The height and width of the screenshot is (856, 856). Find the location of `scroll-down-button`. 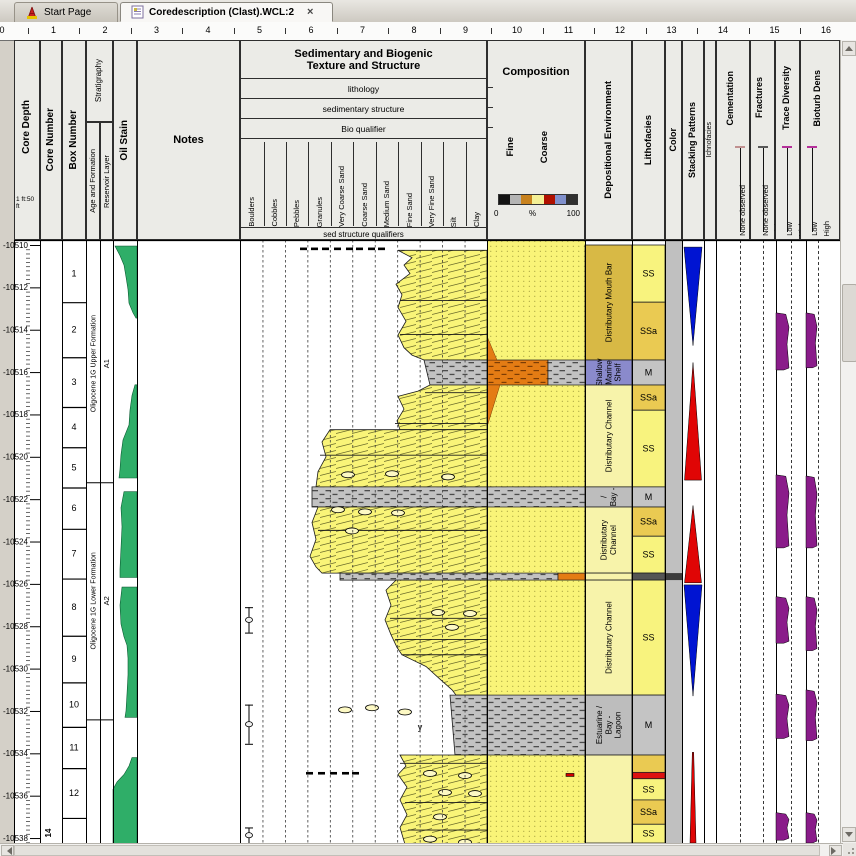

scroll-down-button is located at coordinates (849, 834).